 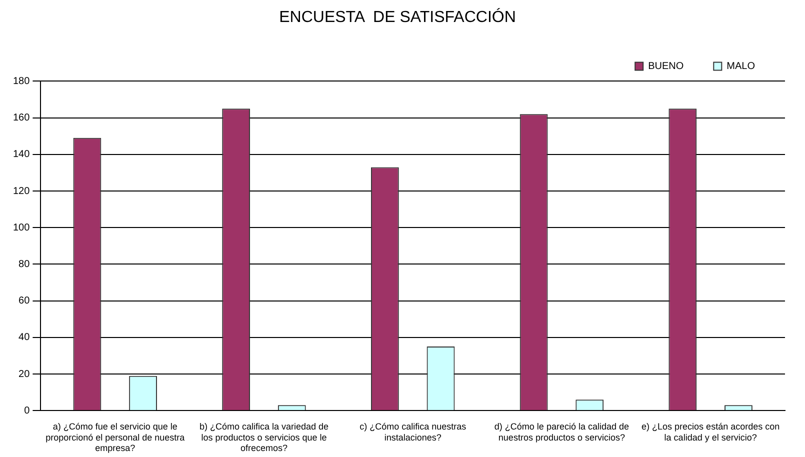 I want to click on y-tick-label: 100, so click(x=21, y=228).